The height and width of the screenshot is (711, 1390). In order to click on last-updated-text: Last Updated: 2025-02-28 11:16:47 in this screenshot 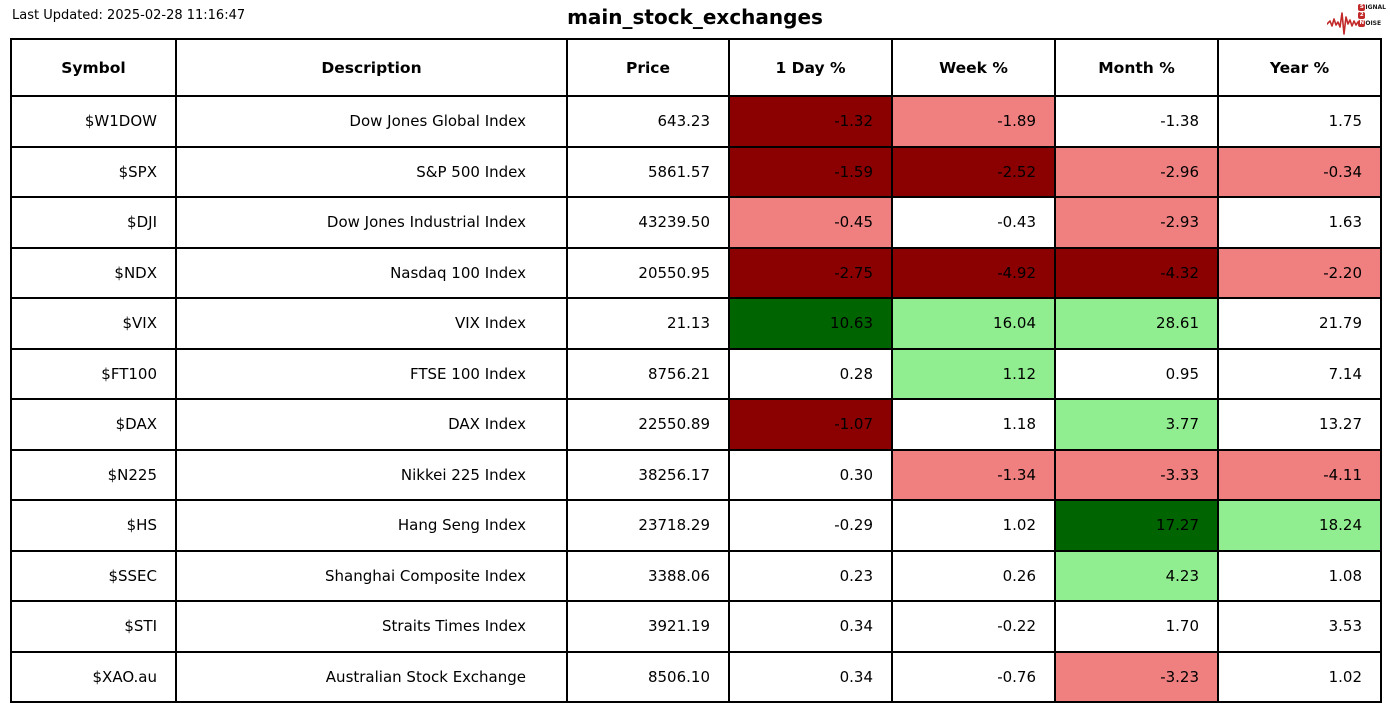, I will do `click(129, 15)`.